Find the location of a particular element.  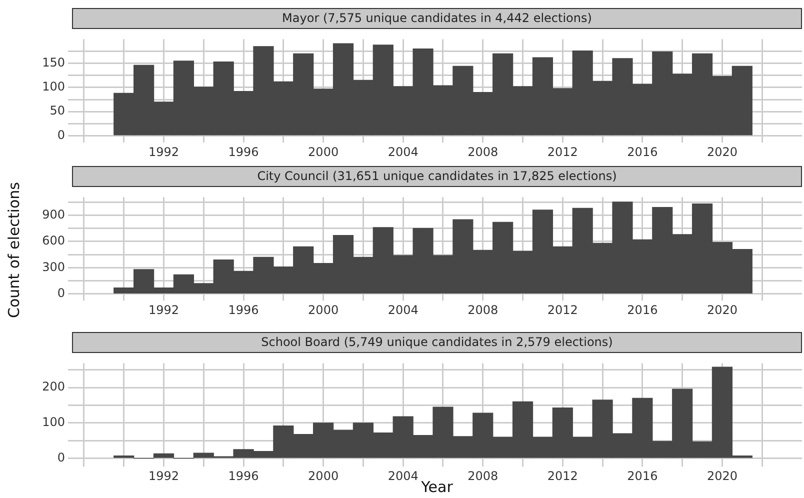

y-tick-label: 200 is located at coordinates (53, 387).